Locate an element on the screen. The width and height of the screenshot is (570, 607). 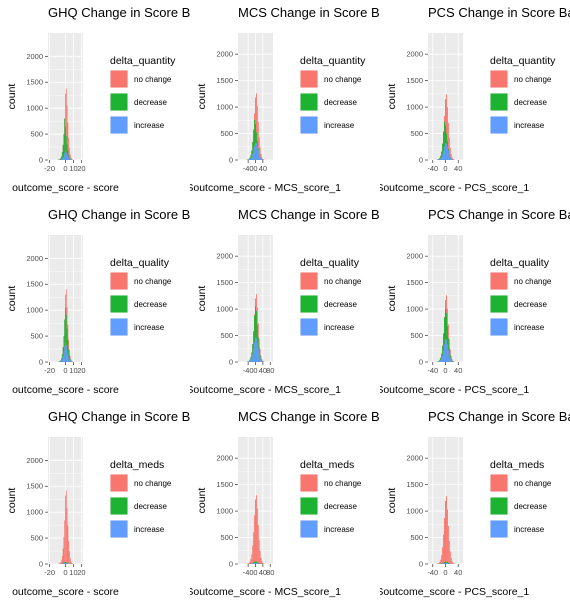
legend-label: decrease is located at coordinates (530, 102).